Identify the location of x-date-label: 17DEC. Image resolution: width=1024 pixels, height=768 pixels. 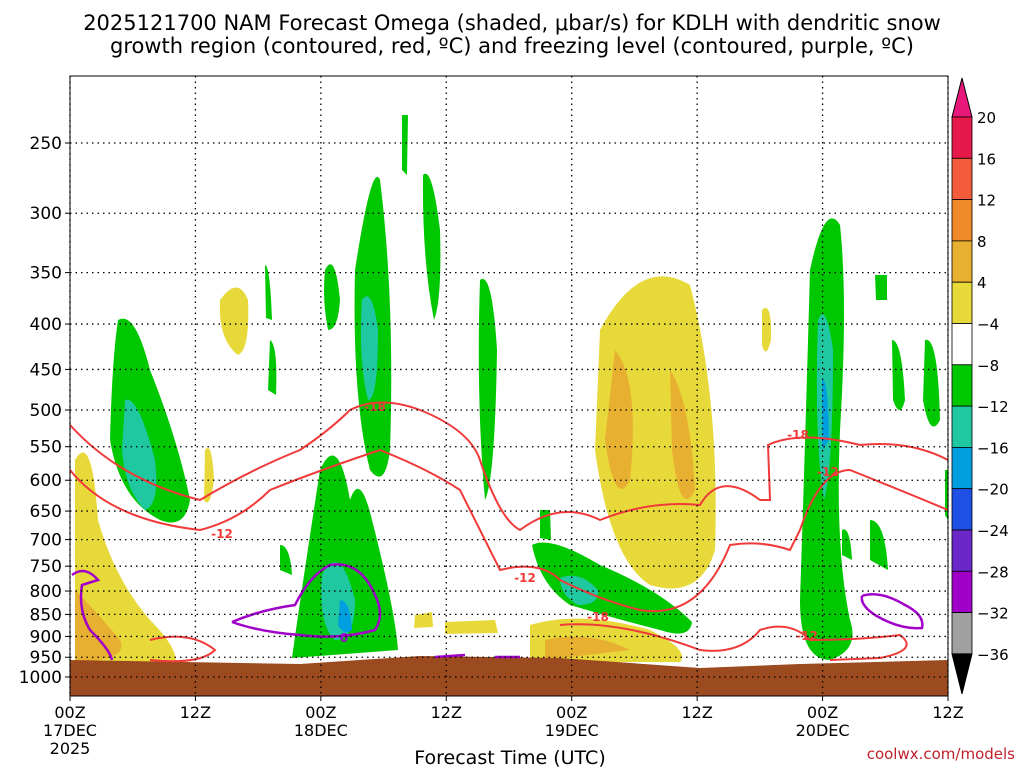
(70, 730).